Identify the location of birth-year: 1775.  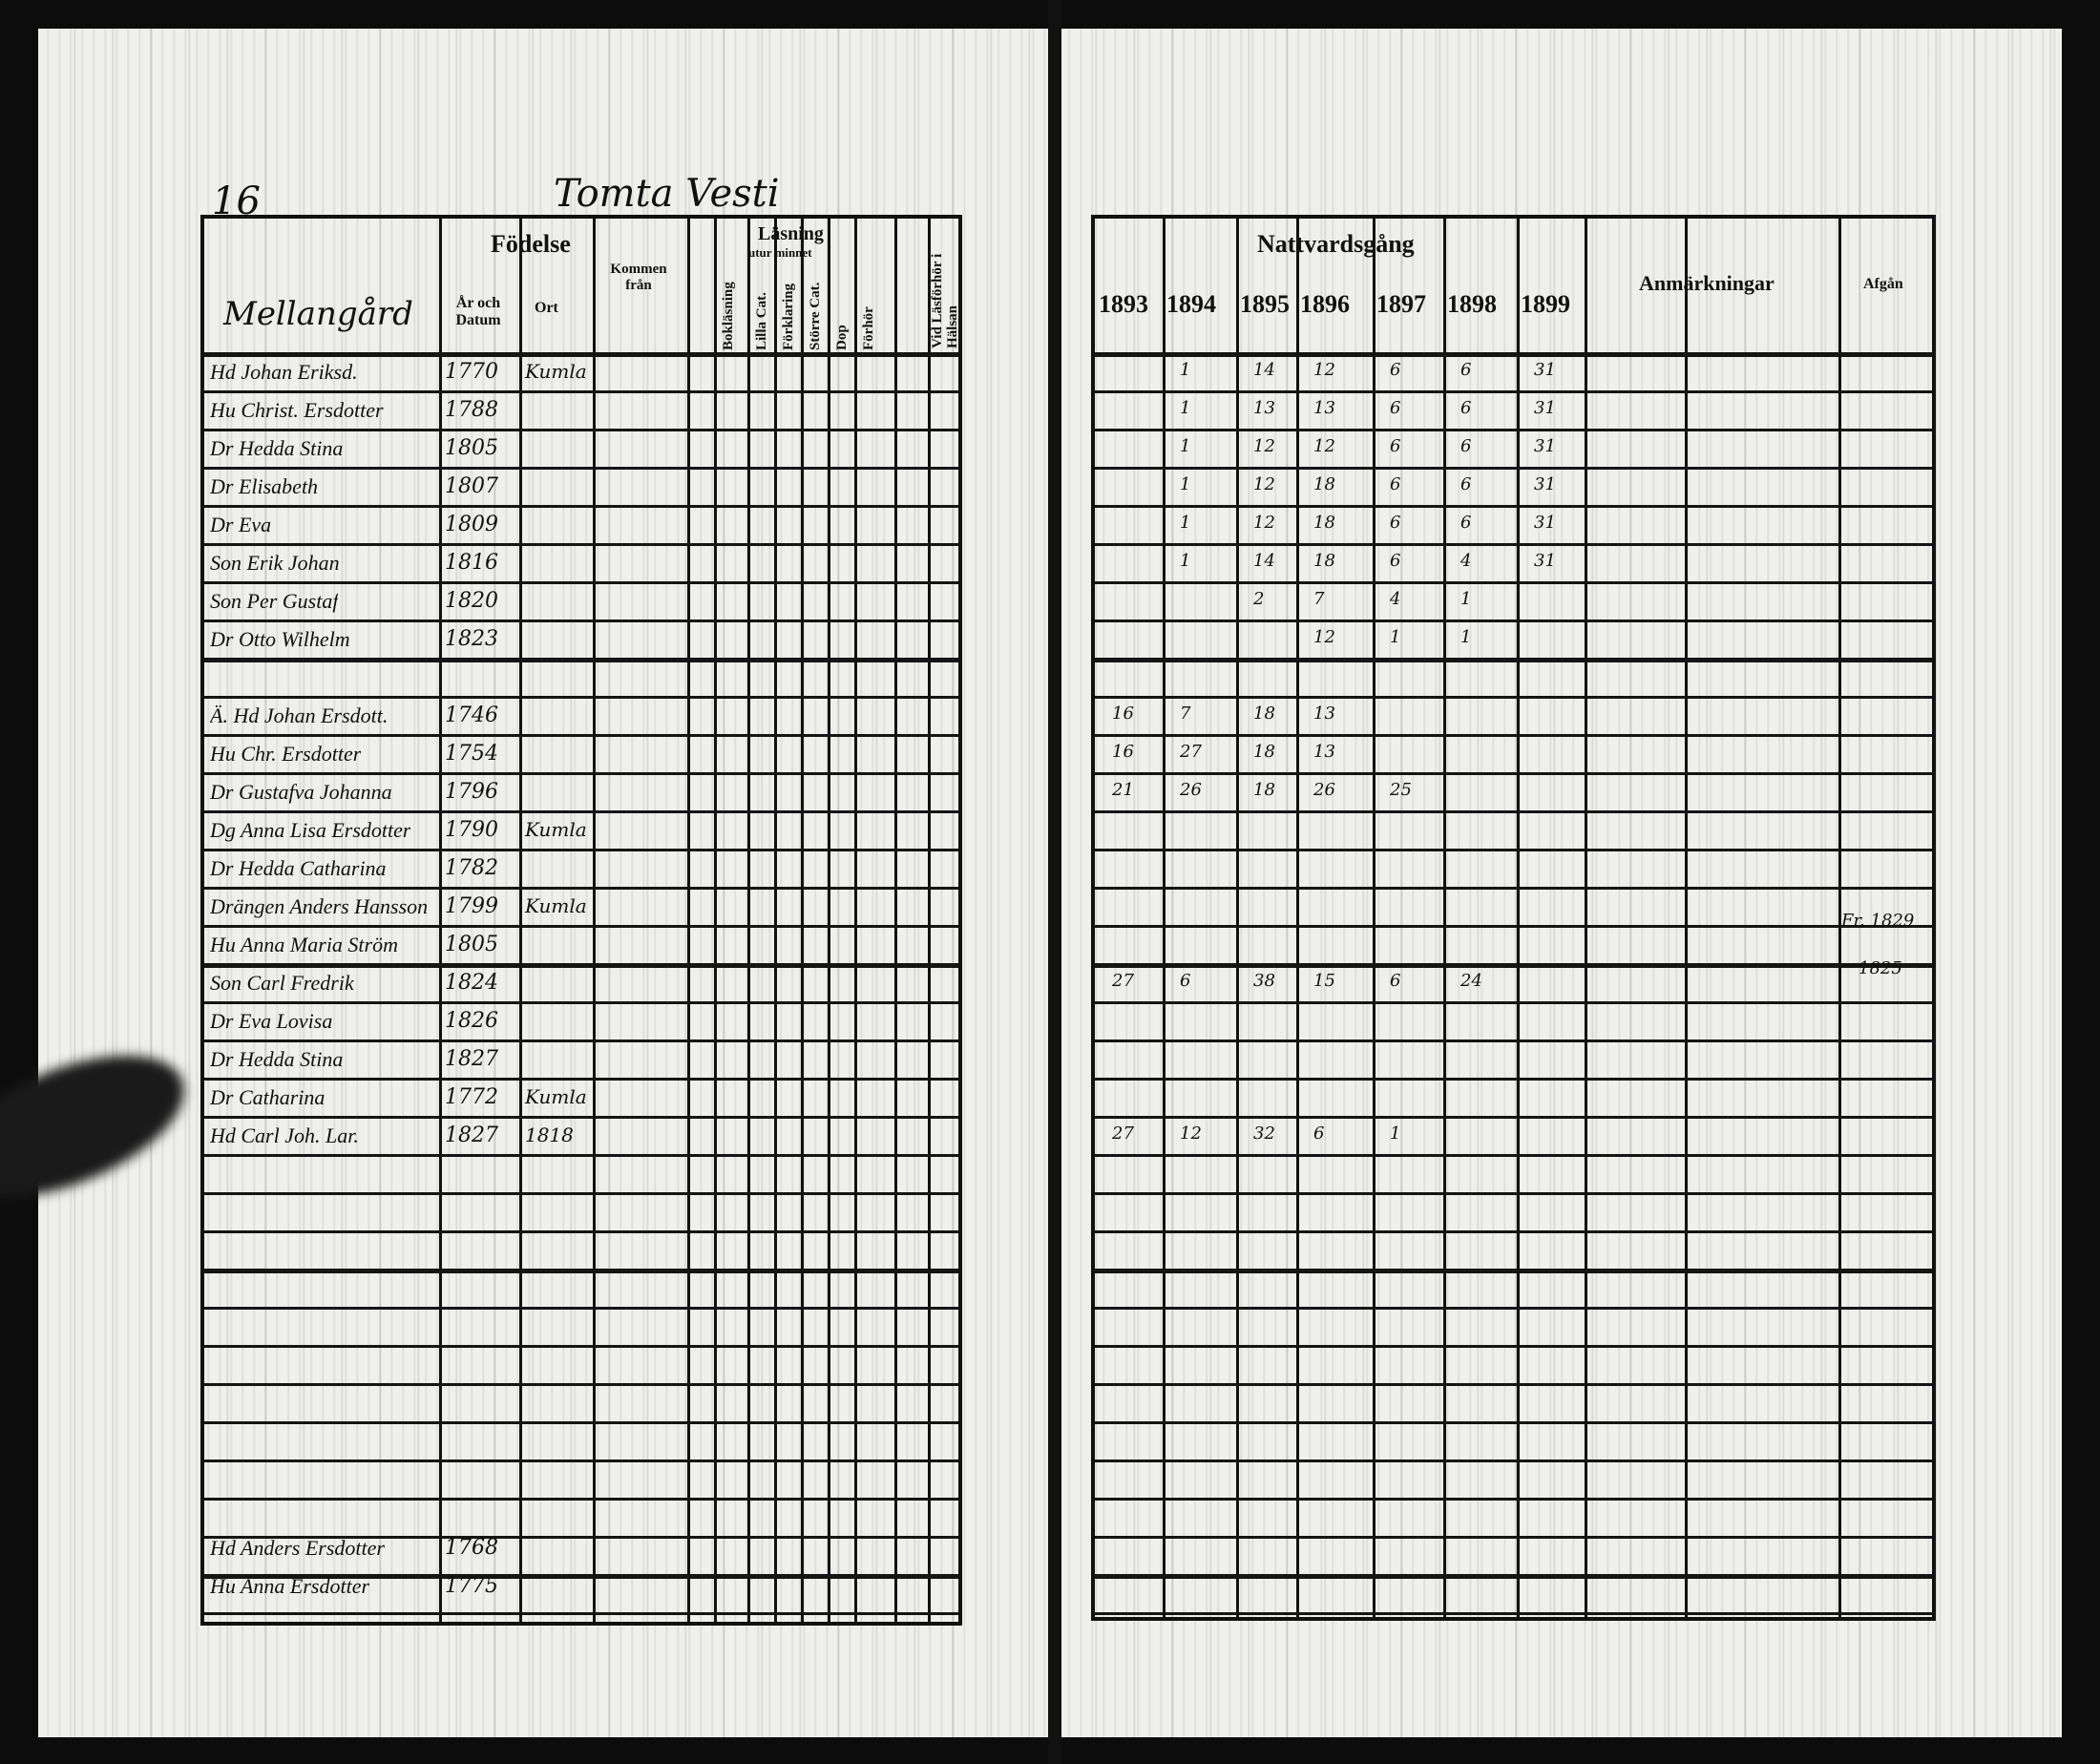
(472, 1586).